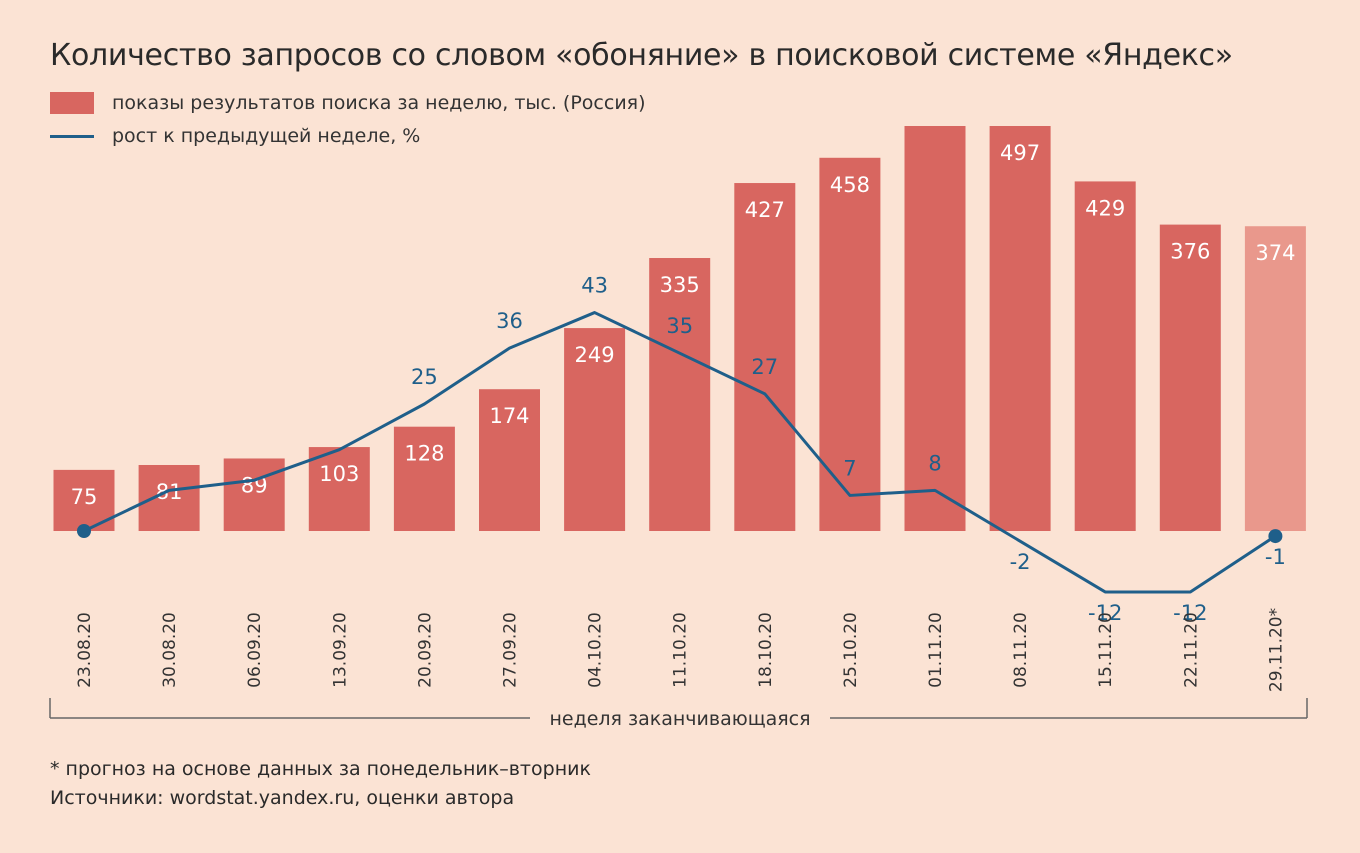 This screenshot has height=853, width=1360. Describe the element at coordinates (764, 367) in the screenshot. I see `line-label-8: 27` at that location.